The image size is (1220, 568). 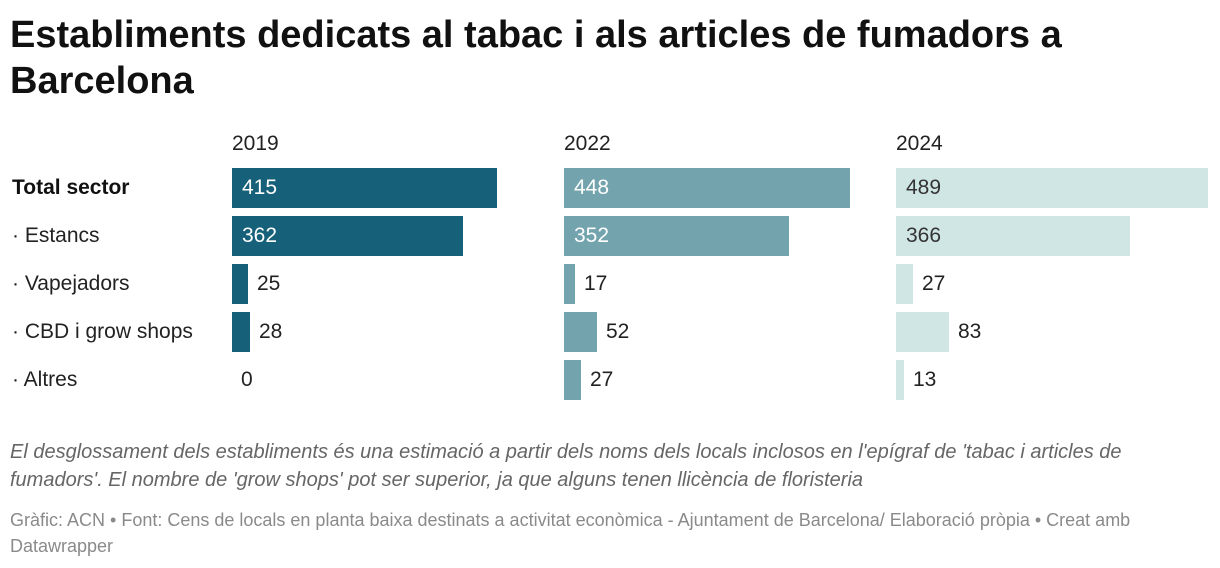 I want to click on series-header-2022: 2022, so click(x=587, y=143).